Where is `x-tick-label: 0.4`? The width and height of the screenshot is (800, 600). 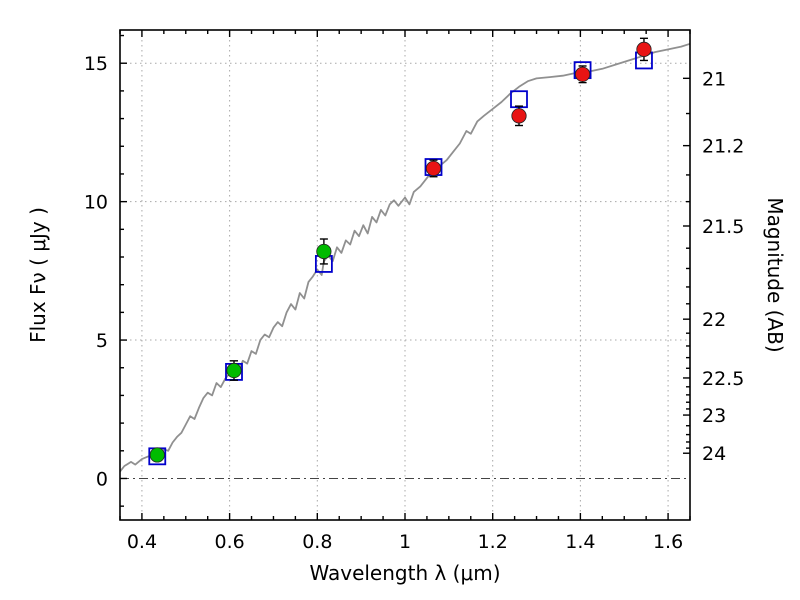 x-tick-label: 0.4 is located at coordinates (142, 542).